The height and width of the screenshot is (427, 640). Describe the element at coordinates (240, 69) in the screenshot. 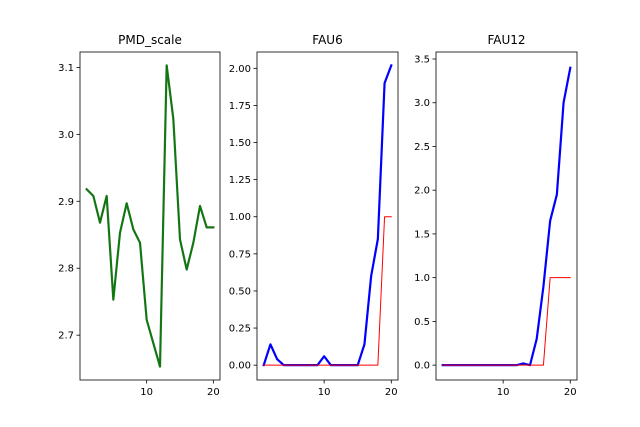

I see `y-tick-label: 2.00` at that location.